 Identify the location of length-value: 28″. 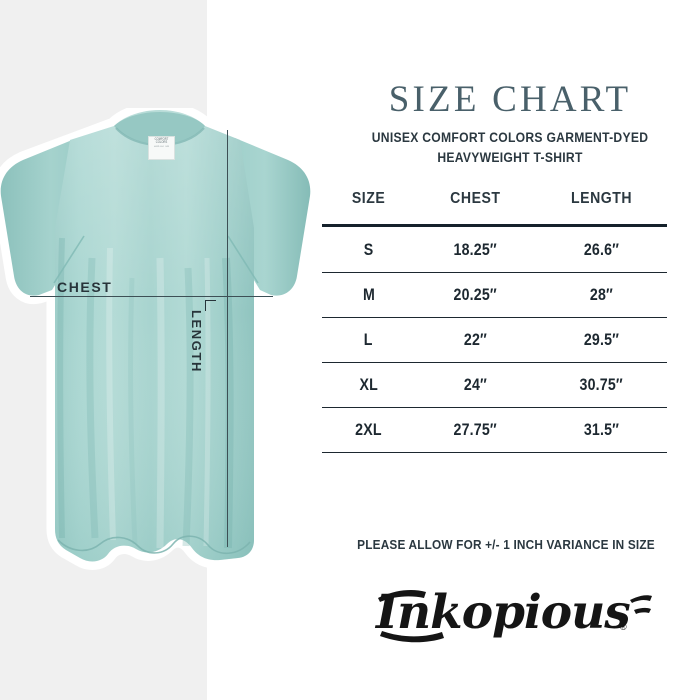
(601, 294).